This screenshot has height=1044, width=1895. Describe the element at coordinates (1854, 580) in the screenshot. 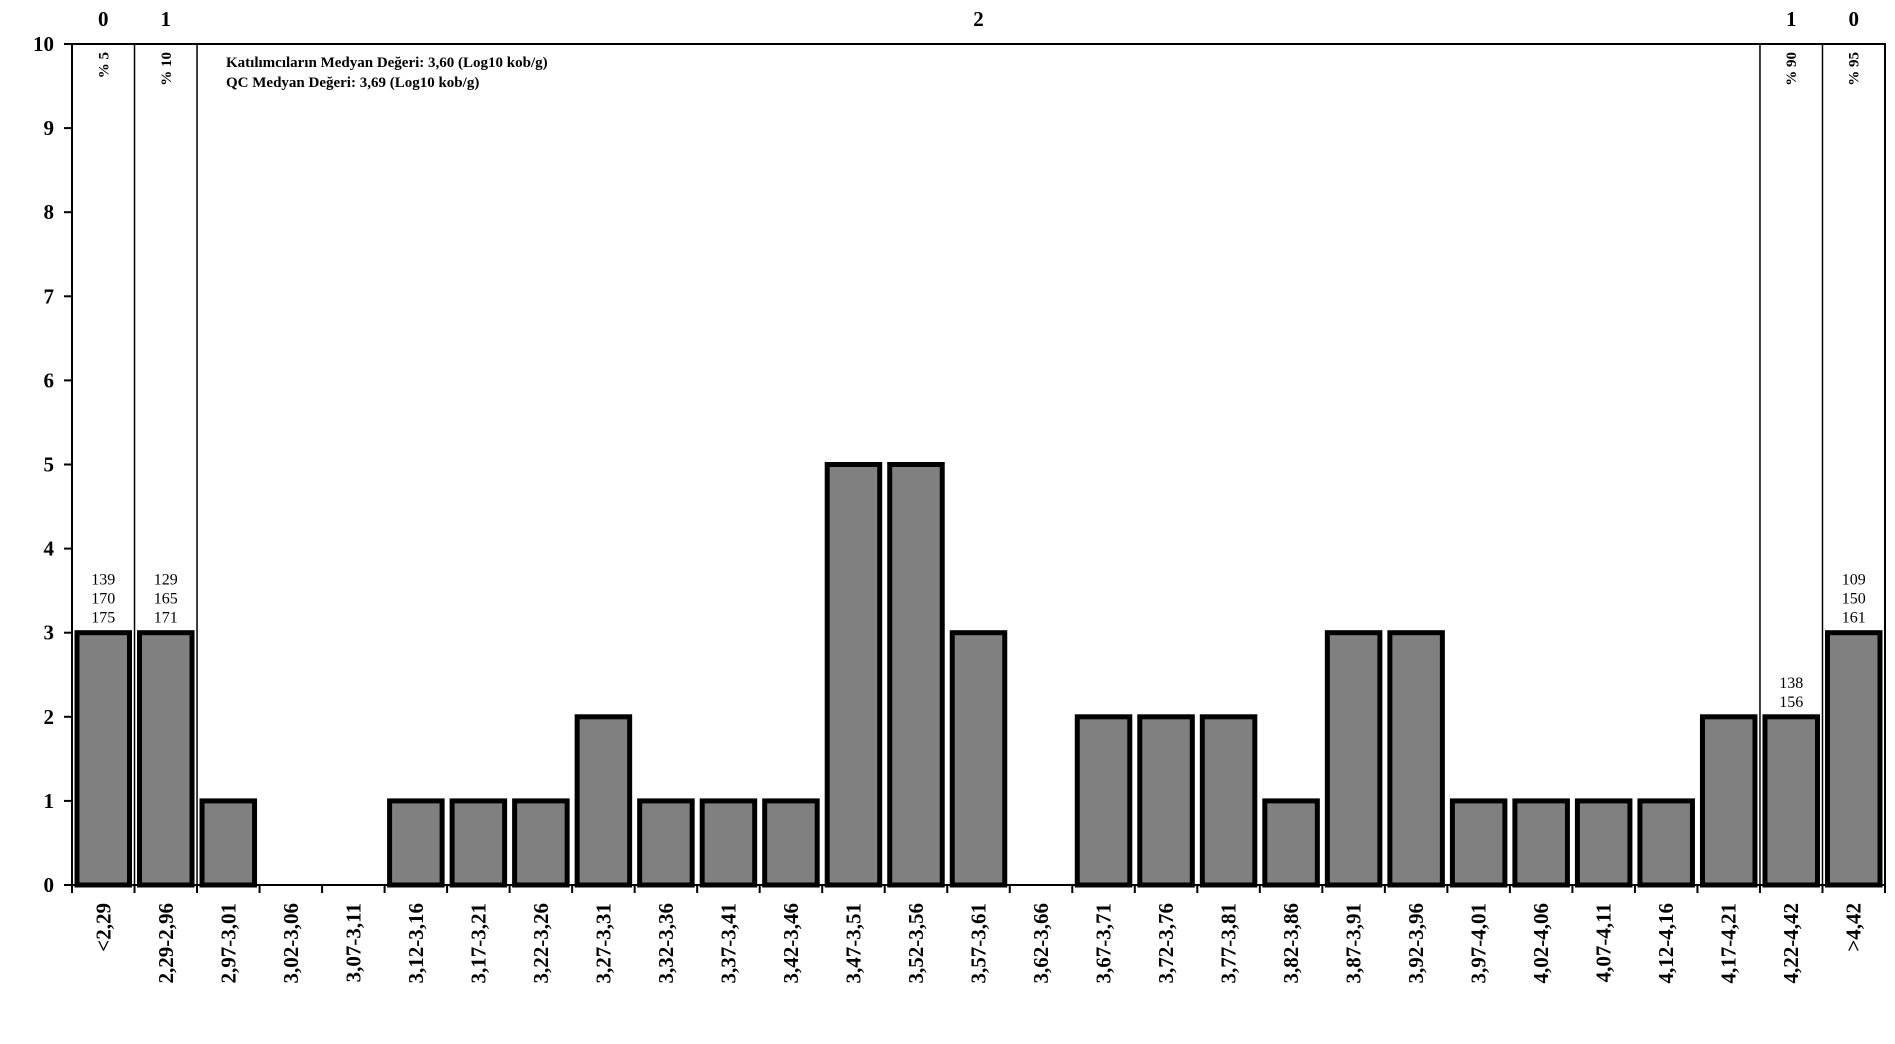

I see `bar-participant-label: 109` at that location.